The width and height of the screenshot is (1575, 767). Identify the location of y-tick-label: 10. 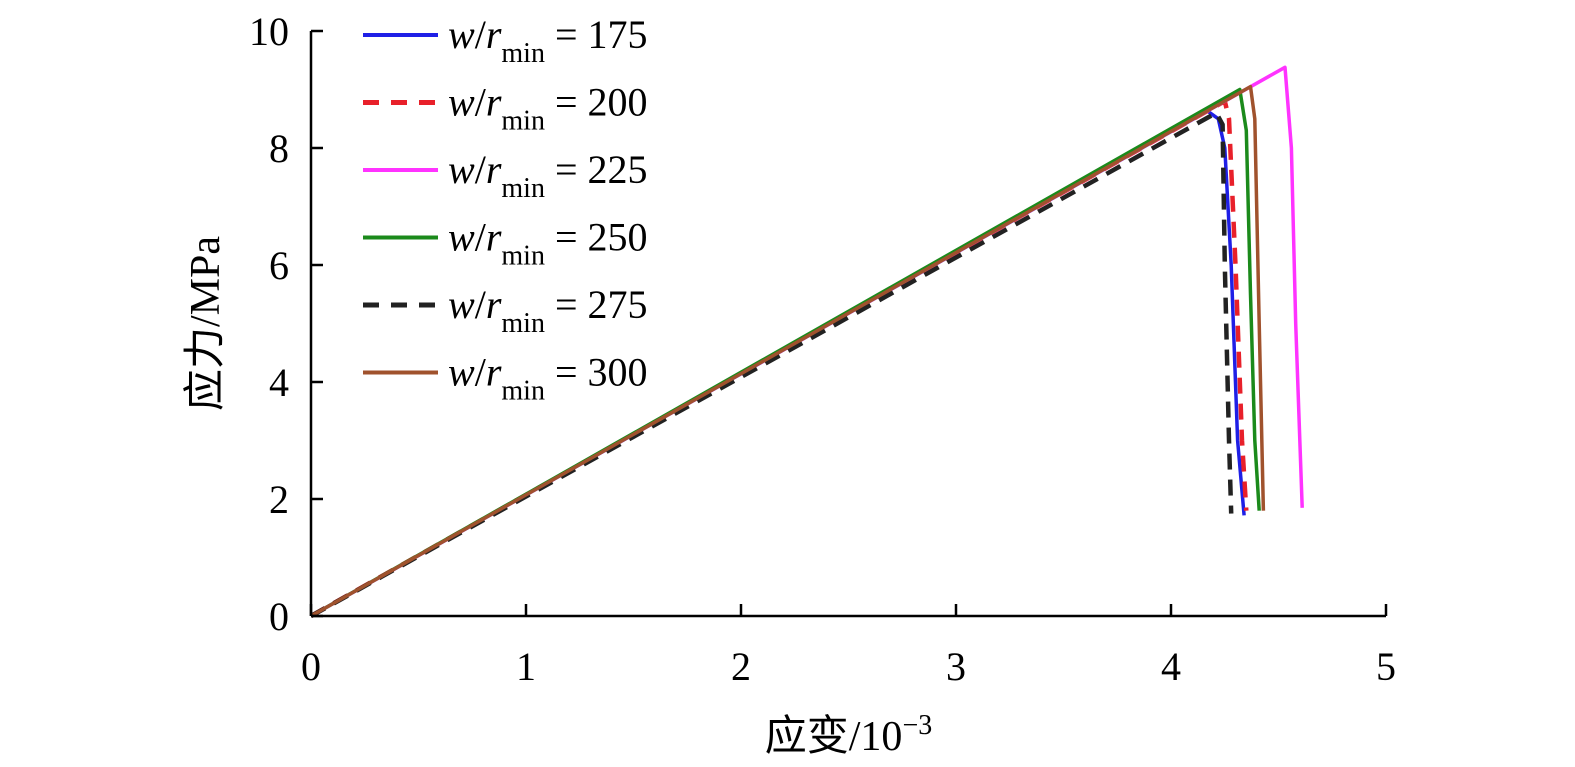
(269, 31).